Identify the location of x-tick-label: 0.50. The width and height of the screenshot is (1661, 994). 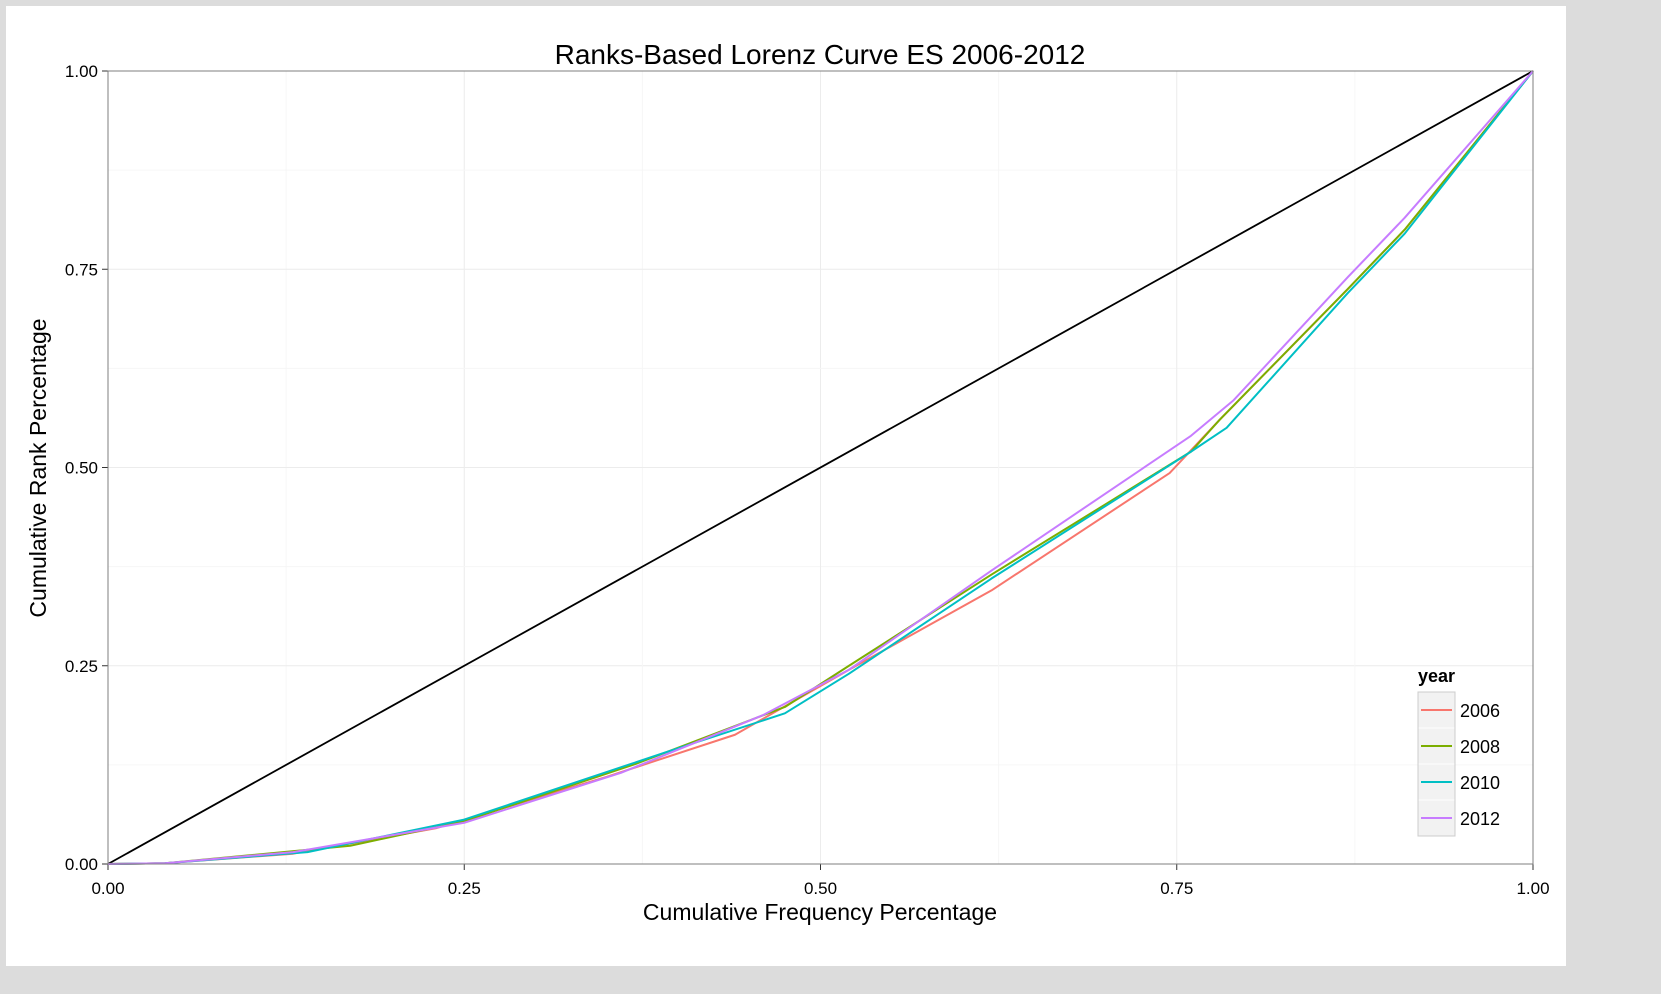
(820, 888).